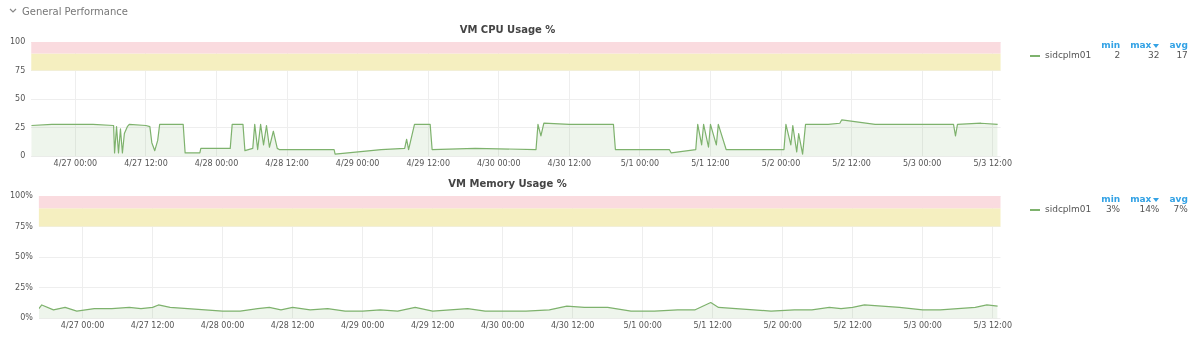 This screenshot has height=349, width=1200. What do you see at coordinates (1154, 55) in the screenshot?
I see `text: 32` at bounding box center [1154, 55].